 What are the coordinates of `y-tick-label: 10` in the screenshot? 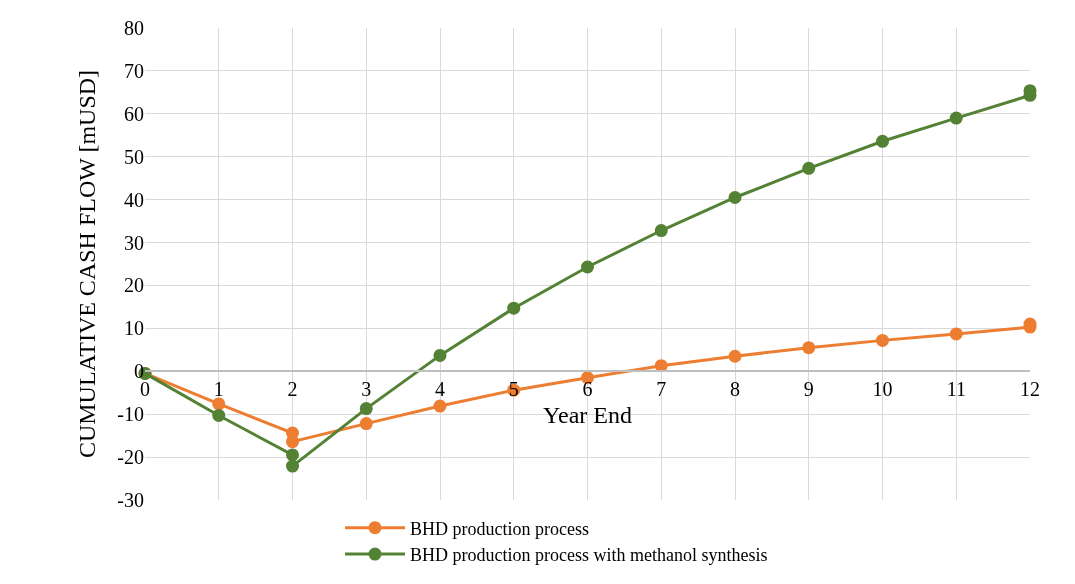 It's located at (134, 328).